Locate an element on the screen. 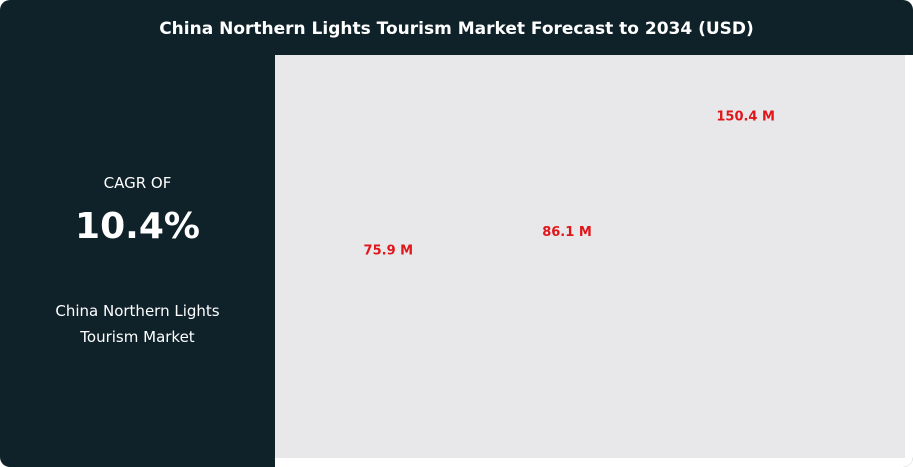 The height and width of the screenshot is (467, 913). value-label: 86.1 M is located at coordinates (567, 232).